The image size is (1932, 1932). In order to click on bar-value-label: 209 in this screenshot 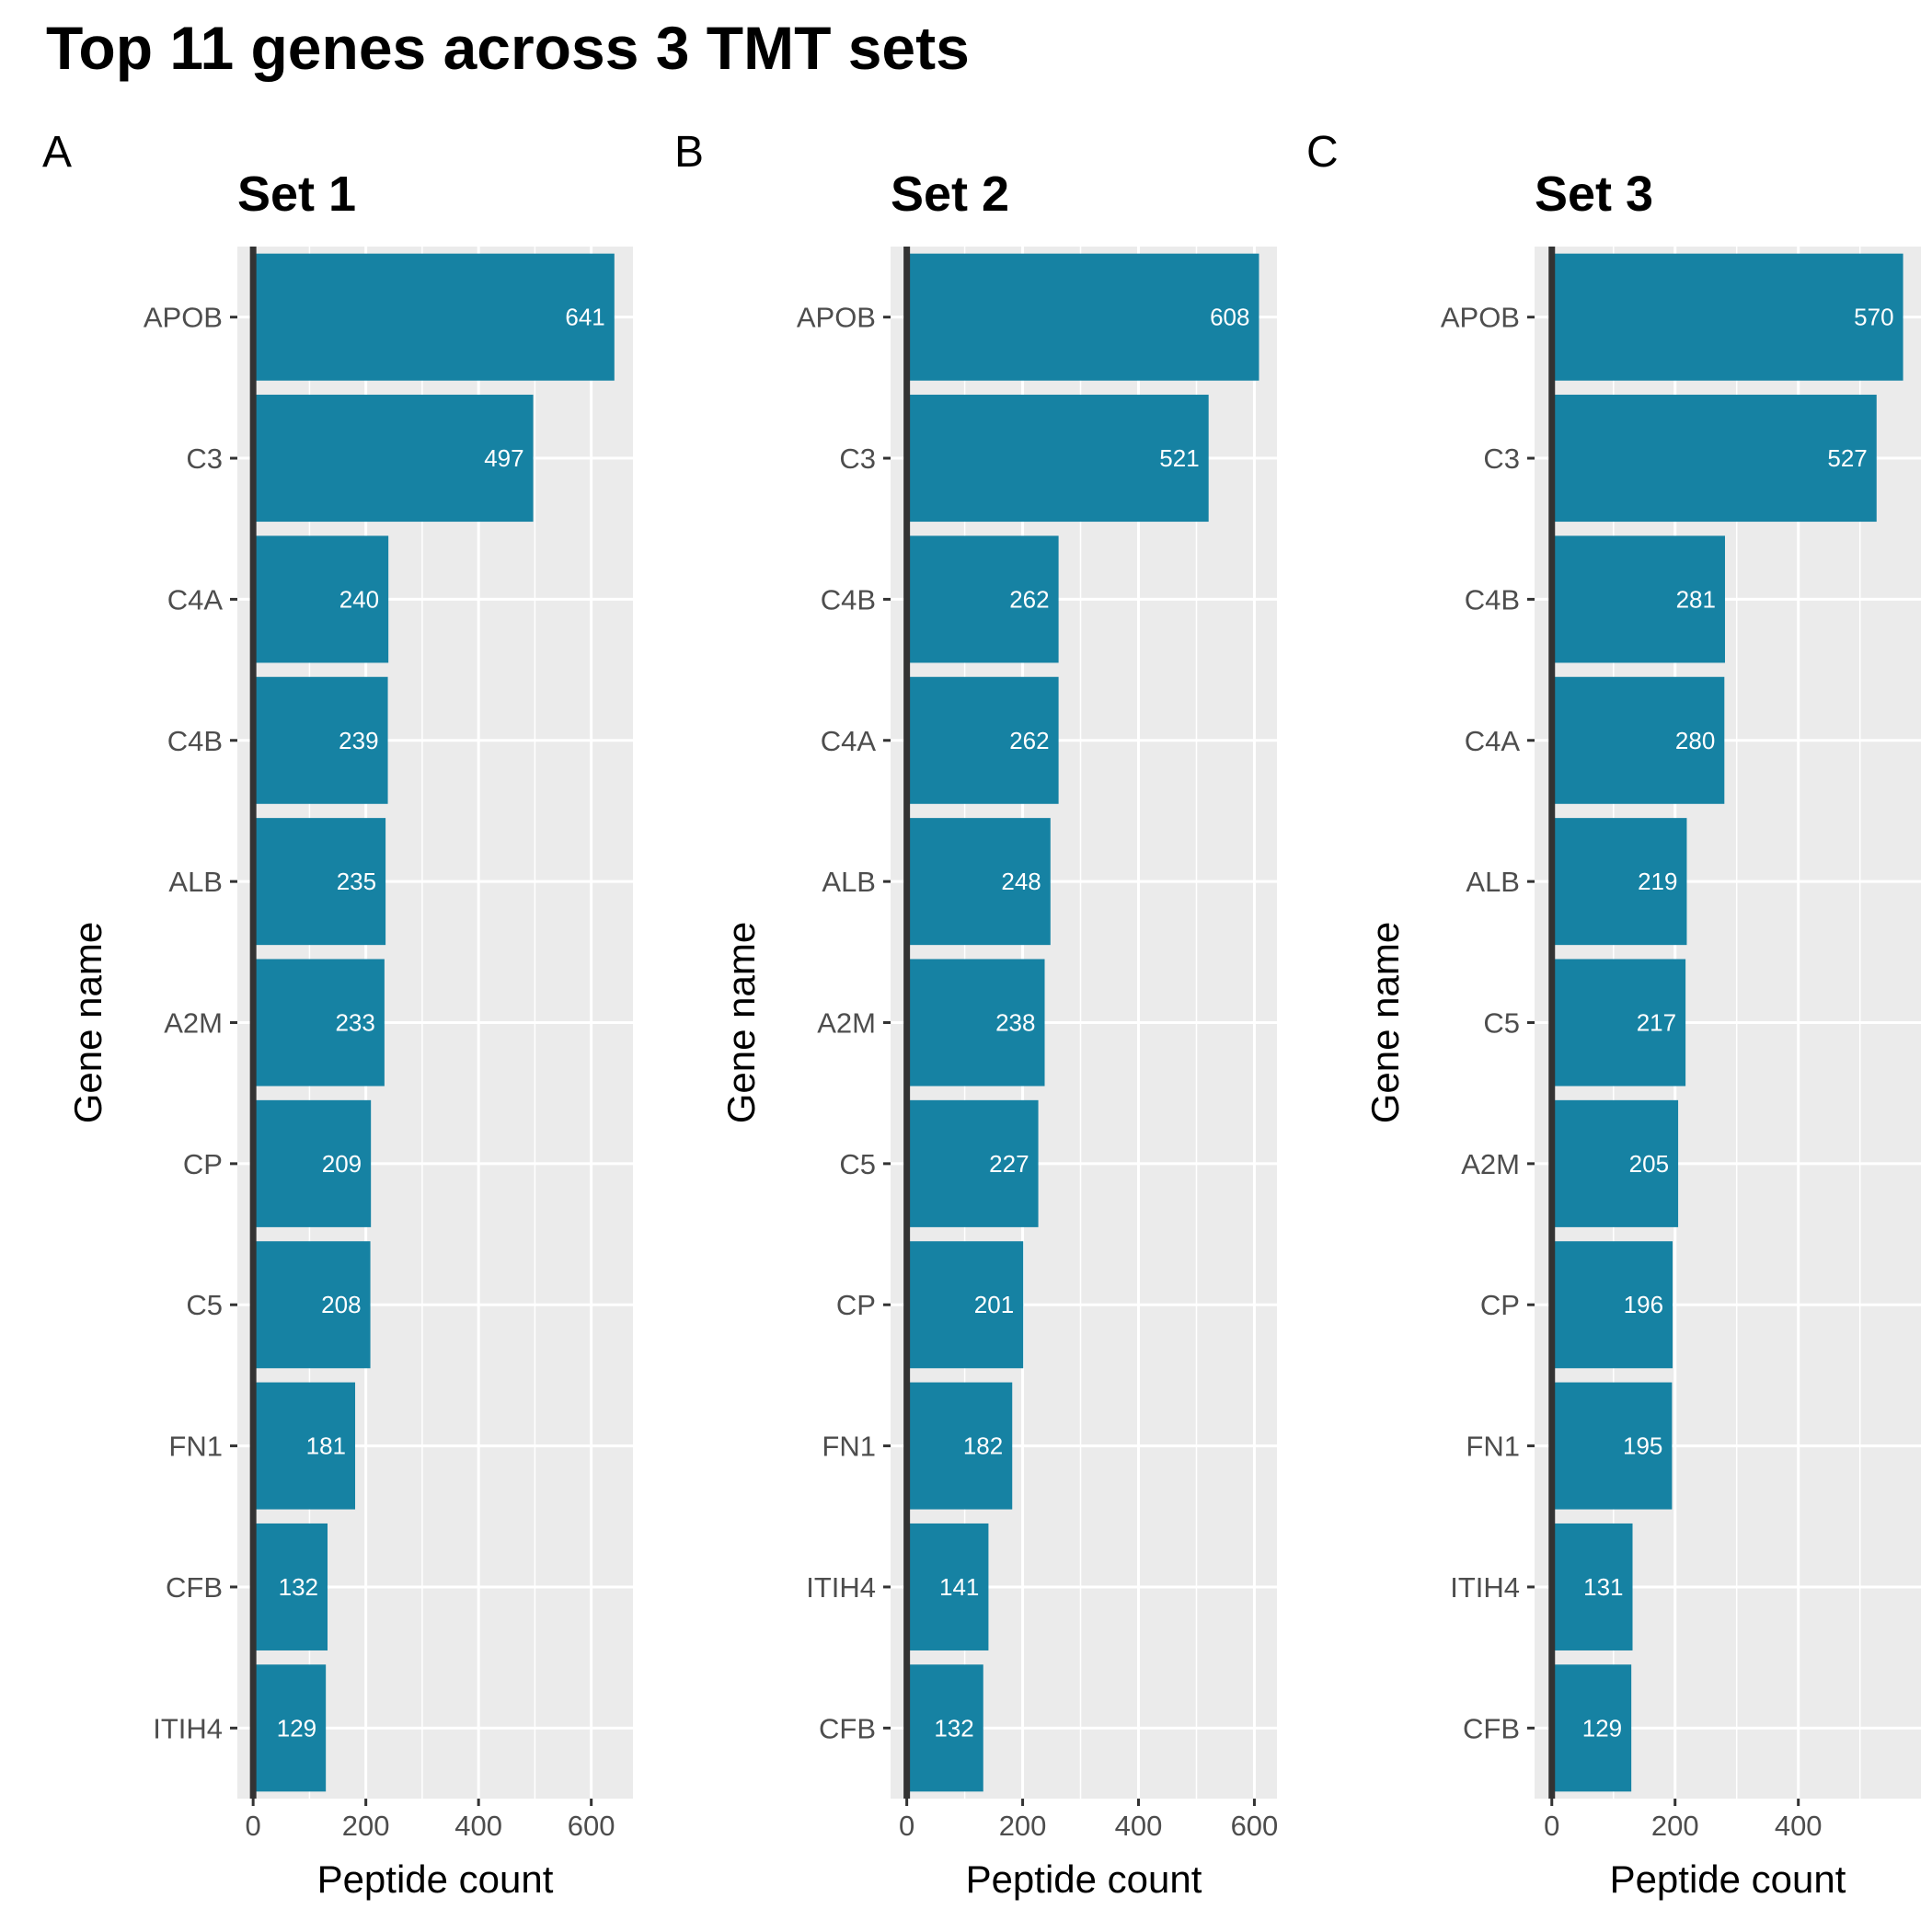, I will do `click(342, 1164)`.